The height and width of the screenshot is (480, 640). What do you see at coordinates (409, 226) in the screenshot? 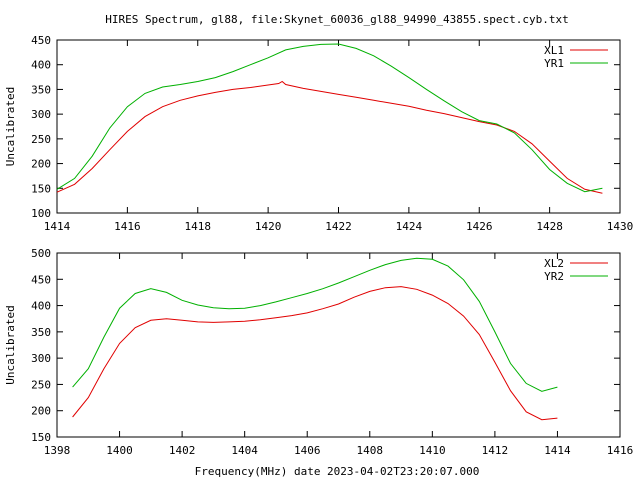
I see `x-tick-label: 1424` at bounding box center [409, 226].